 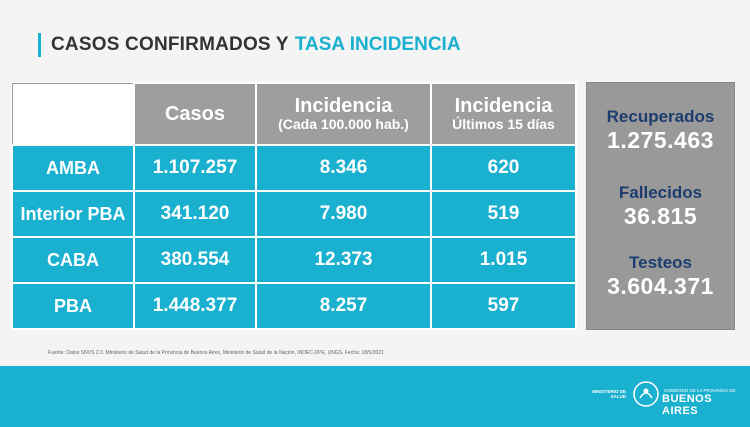 I want to click on recuperados-value: 1.275.463, so click(x=660, y=140).